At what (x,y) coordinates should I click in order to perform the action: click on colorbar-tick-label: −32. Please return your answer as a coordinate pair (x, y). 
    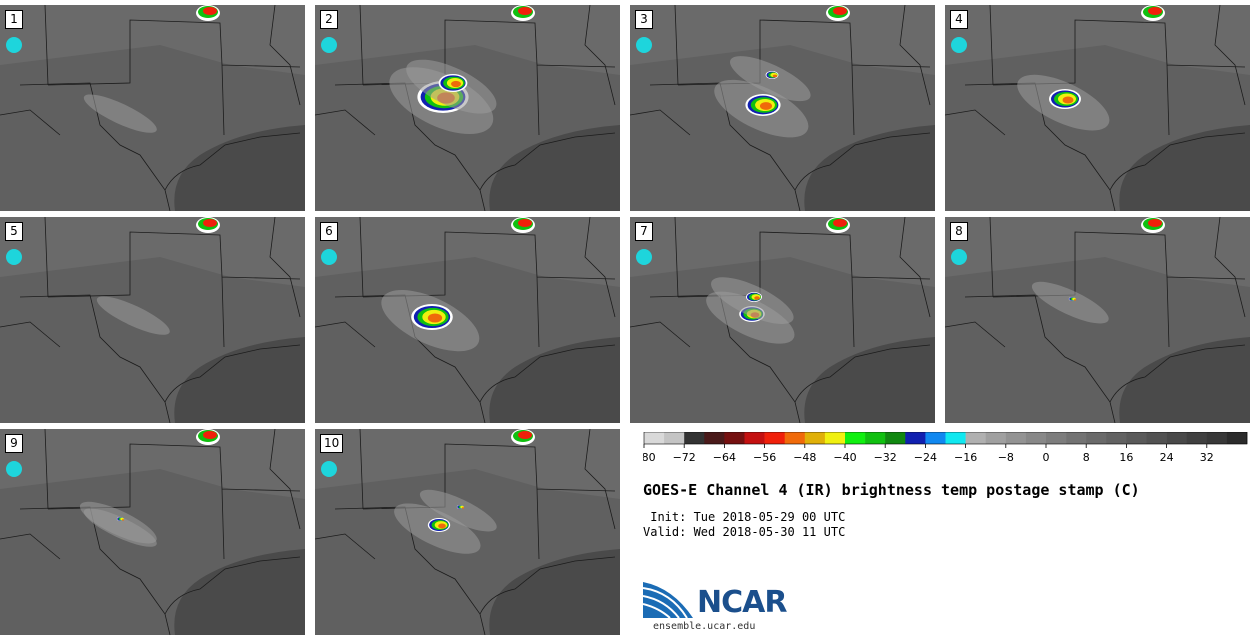
    Looking at the image, I should click on (885, 457).